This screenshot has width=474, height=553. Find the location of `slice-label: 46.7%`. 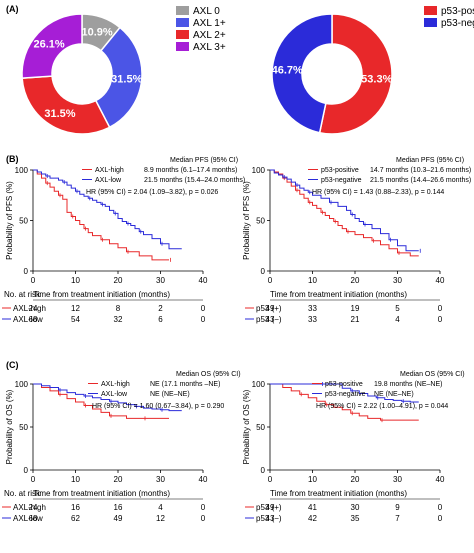

slice-label: 46.7% is located at coordinates (287, 70).